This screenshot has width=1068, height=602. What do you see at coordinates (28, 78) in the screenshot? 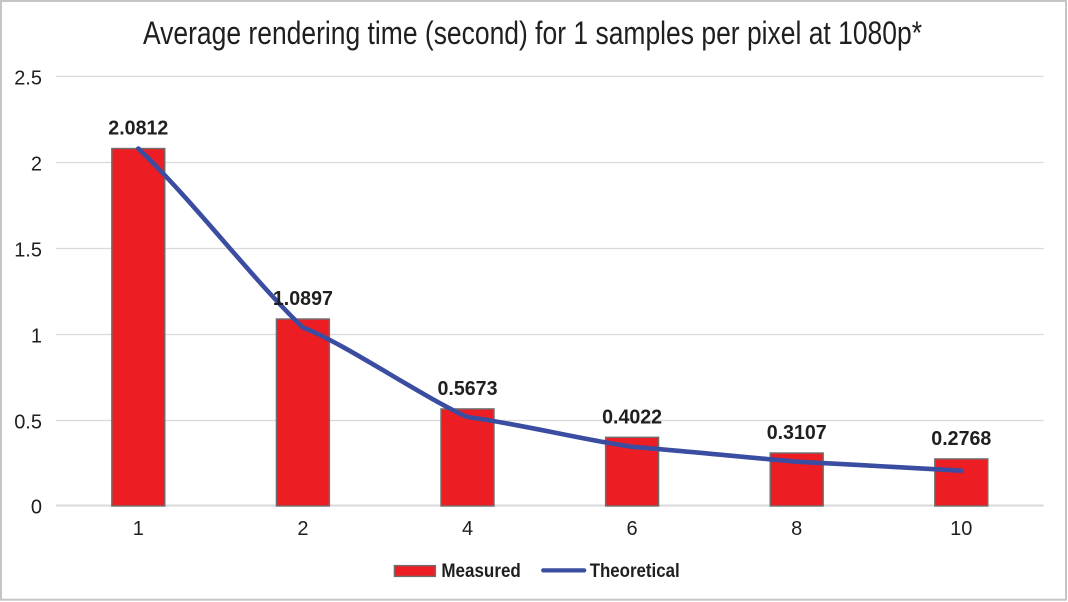
I see `svg-text: 2.5` at bounding box center [28, 78].